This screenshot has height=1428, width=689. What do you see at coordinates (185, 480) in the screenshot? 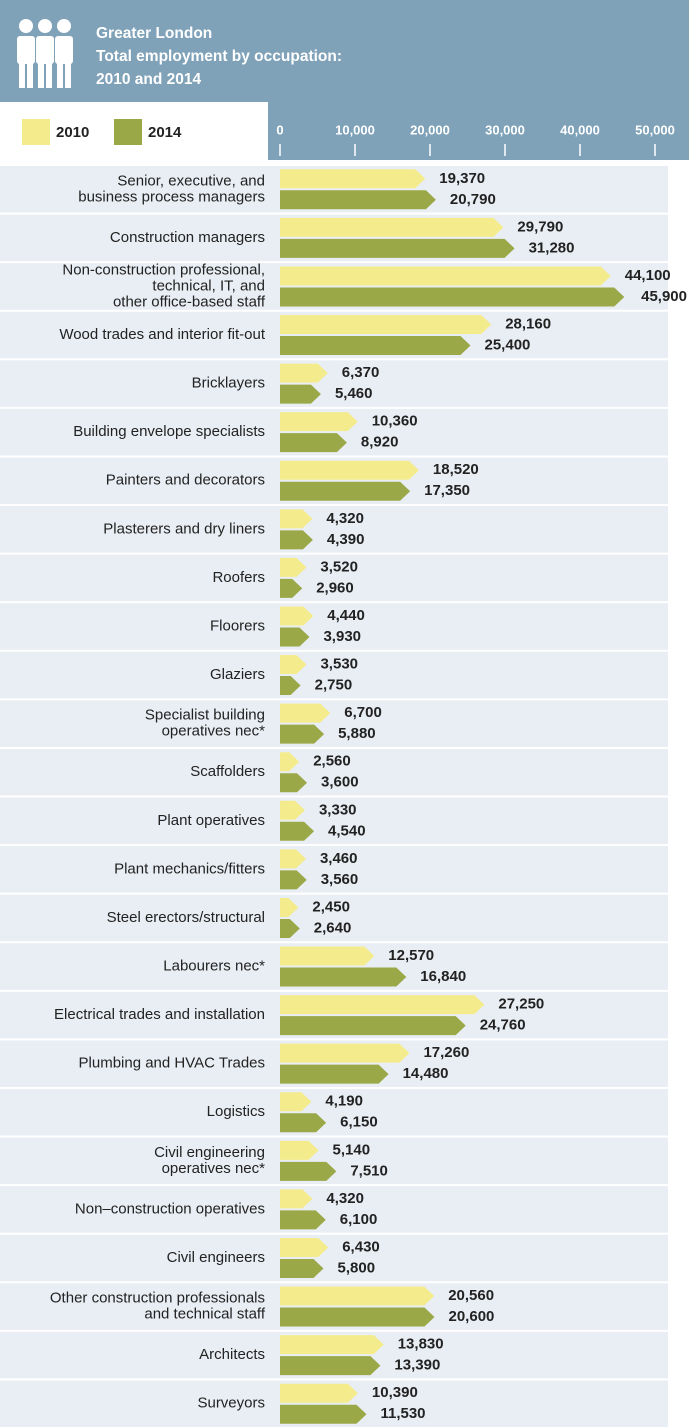
I see `category-label: Painters and decorators` at bounding box center [185, 480].